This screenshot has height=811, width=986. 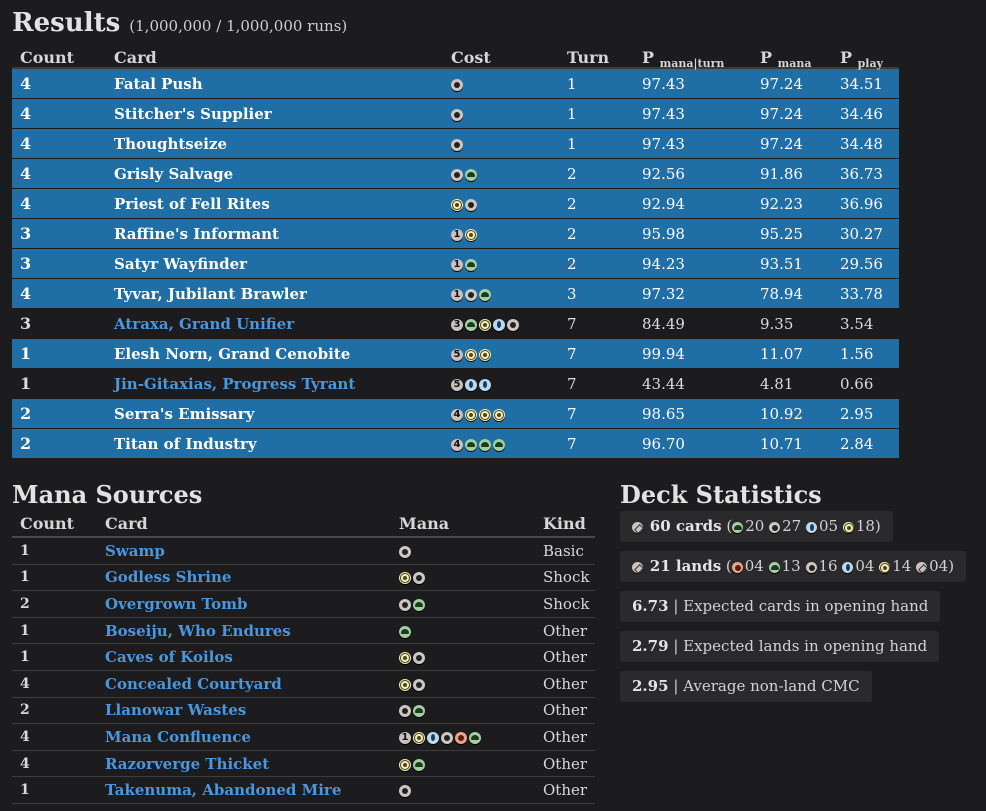 I want to click on row-p-mana: 78.94, so click(x=792, y=293).